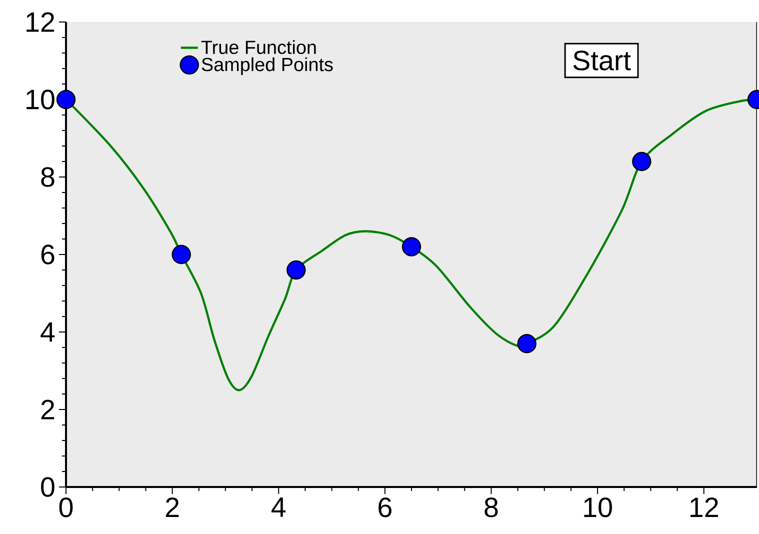 This screenshot has height=534, width=759. What do you see at coordinates (47, 332) in the screenshot?
I see `y-tick-label: 4` at bounding box center [47, 332].